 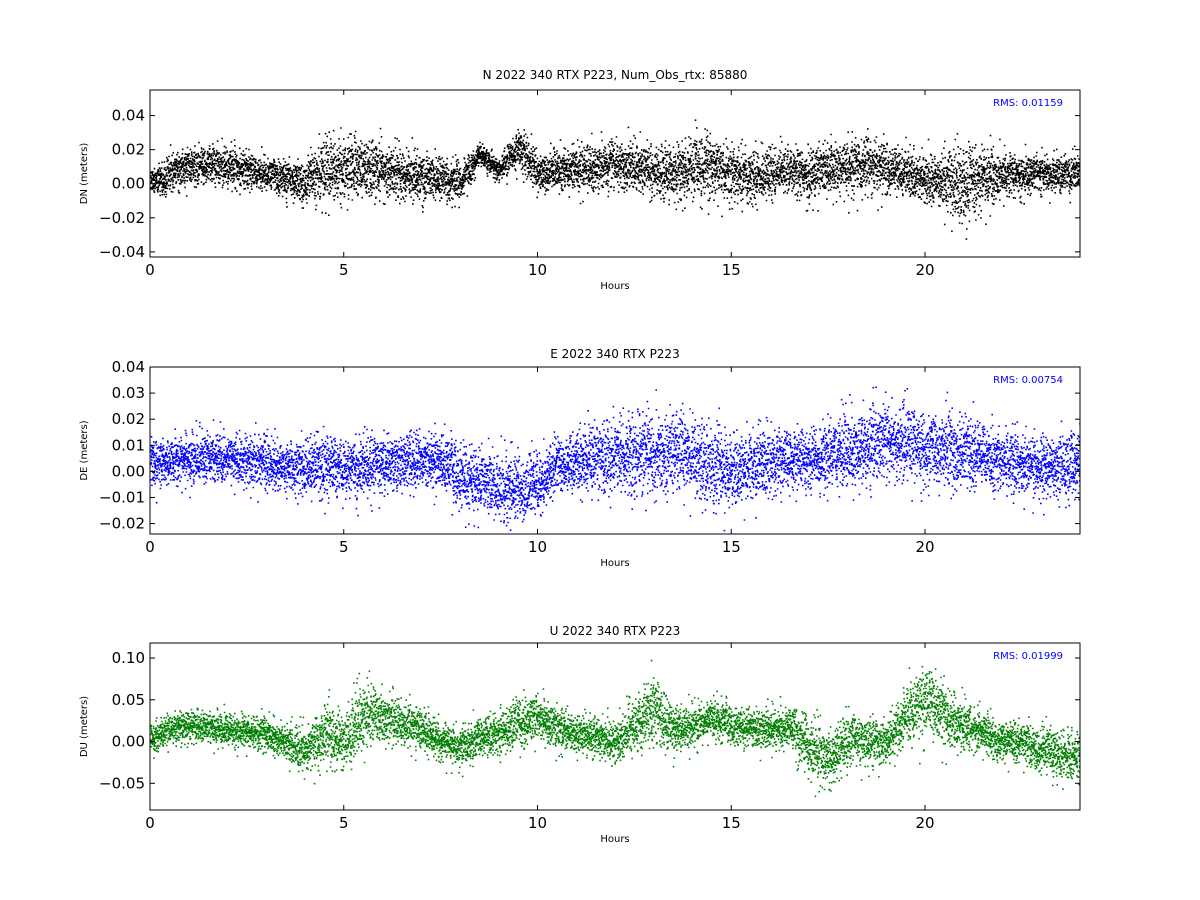 What do you see at coordinates (122, 497) in the screenshot?
I see `y-tick-label: −0.01` at bounding box center [122, 497].